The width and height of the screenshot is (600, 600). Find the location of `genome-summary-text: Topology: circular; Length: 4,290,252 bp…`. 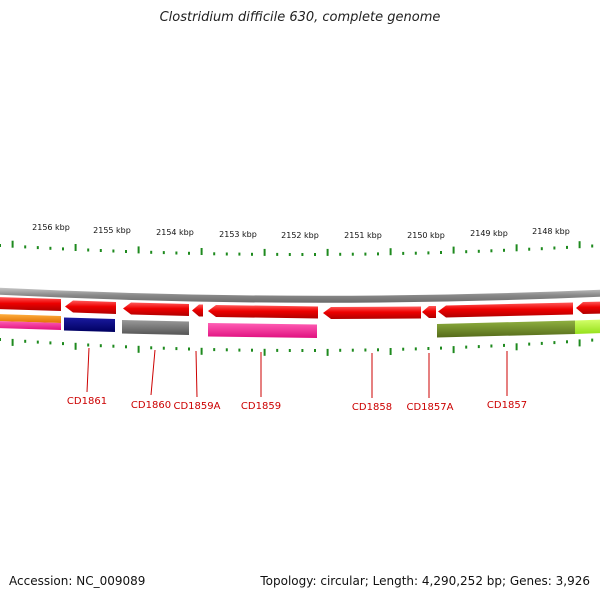

genome-summary-text: Topology: circular; Length: 4,290,252 bp… is located at coordinates (425, 581).